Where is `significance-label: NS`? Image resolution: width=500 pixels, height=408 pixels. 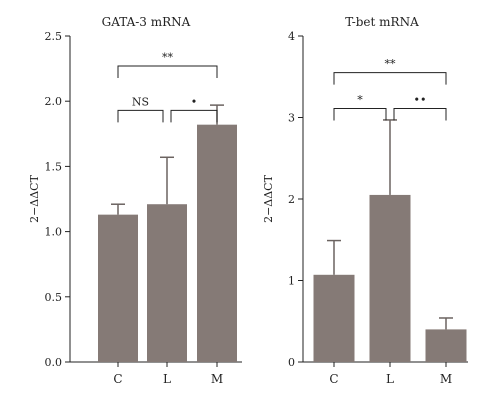
significance-label: NS is located at coordinates (140, 101).